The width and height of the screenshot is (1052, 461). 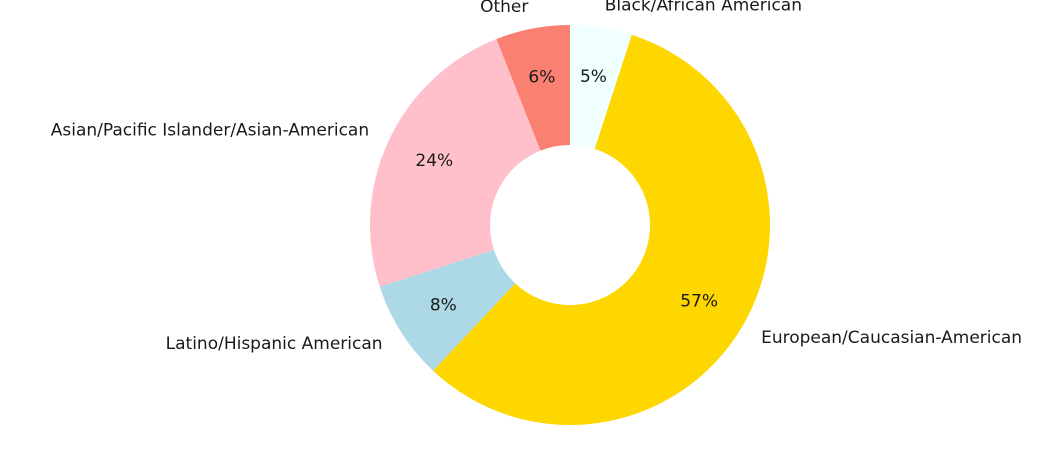 What do you see at coordinates (541, 78) in the screenshot?
I see `slice-percent-label: 6%` at bounding box center [541, 78].